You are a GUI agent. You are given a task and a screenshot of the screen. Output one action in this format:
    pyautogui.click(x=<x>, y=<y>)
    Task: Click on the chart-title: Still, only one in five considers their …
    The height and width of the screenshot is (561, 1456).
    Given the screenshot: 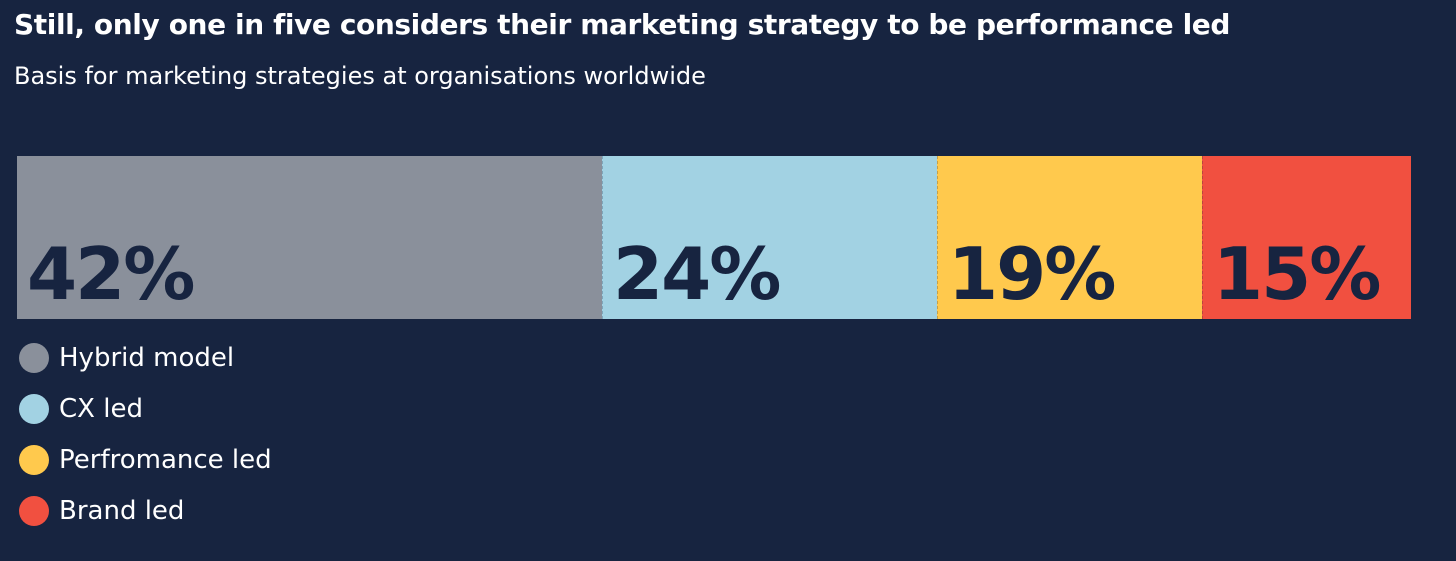 What is the action you would take?
    pyautogui.click(x=622, y=24)
    